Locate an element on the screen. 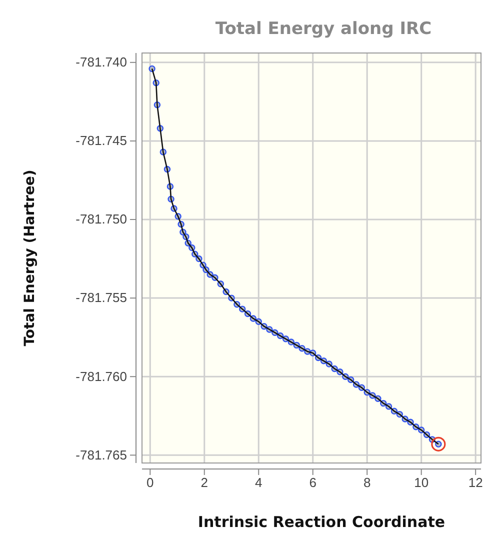 Image resolution: width=487 pixels, height=535 pixels. y-tick-label: -781.750 is located at coordinates (101, 219).